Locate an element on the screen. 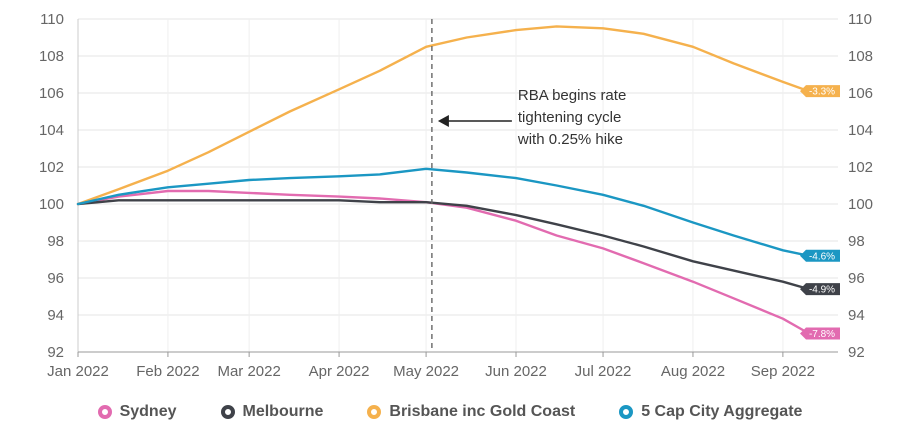  x-tick-label: Aug 2022 is located at coordinates (693, 371).